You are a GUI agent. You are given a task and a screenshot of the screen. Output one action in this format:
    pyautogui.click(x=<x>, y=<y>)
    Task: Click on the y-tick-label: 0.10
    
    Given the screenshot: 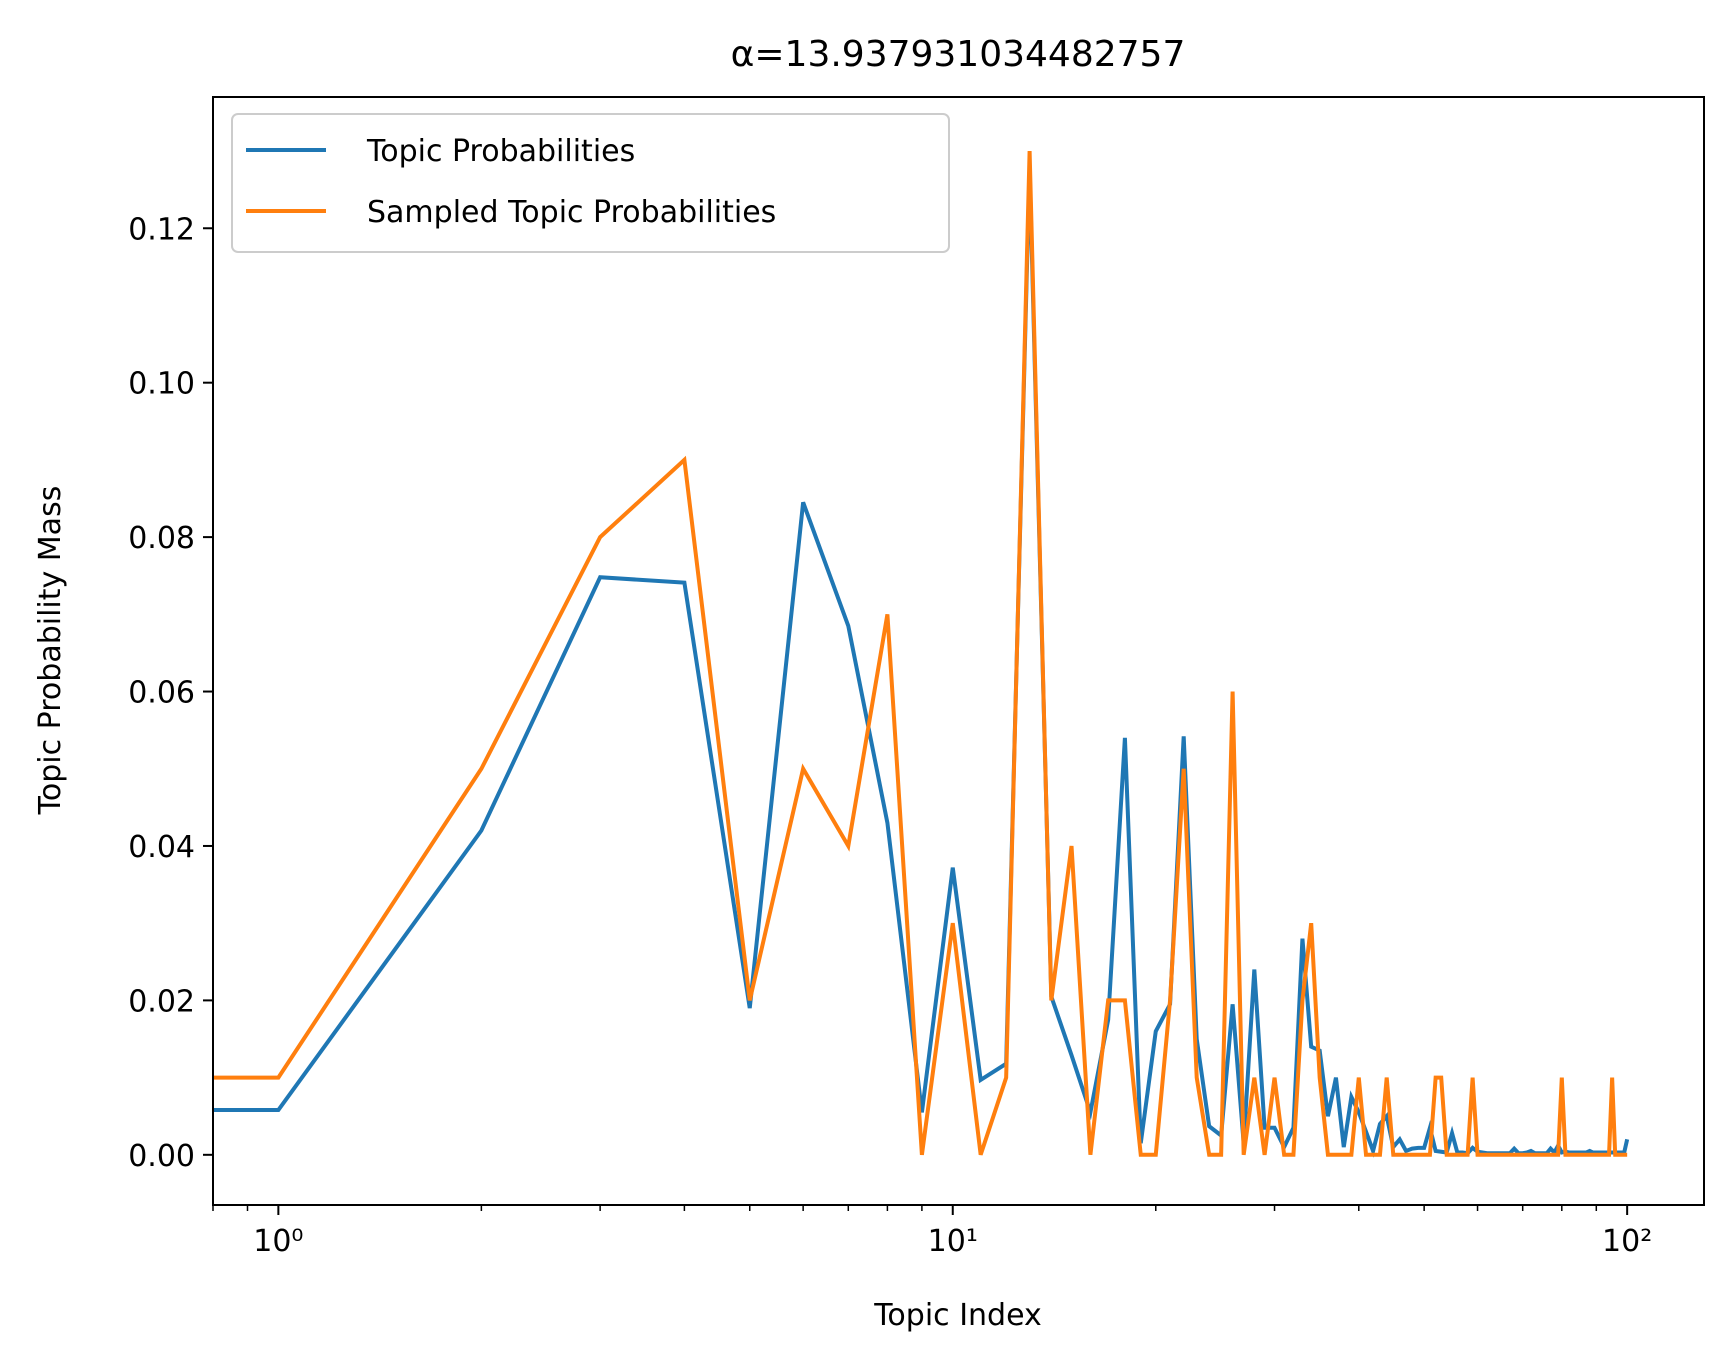 What is the action you would take?
    pyautogui.click(x=161, y=384)
    